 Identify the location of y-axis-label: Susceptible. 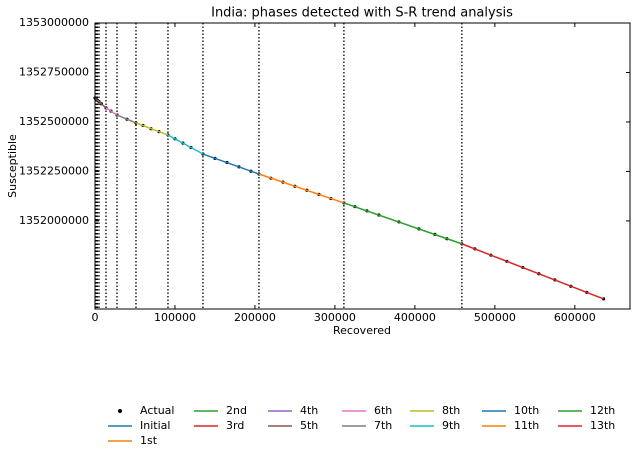
(12, 166).